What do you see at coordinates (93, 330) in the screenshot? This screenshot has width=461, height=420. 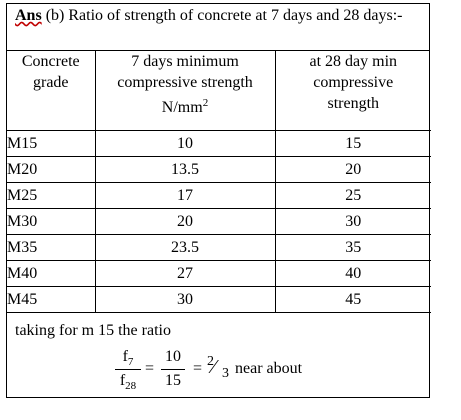 I see `footer-intro: taking for m 15 the ratio` at bounding box center [93, 330].